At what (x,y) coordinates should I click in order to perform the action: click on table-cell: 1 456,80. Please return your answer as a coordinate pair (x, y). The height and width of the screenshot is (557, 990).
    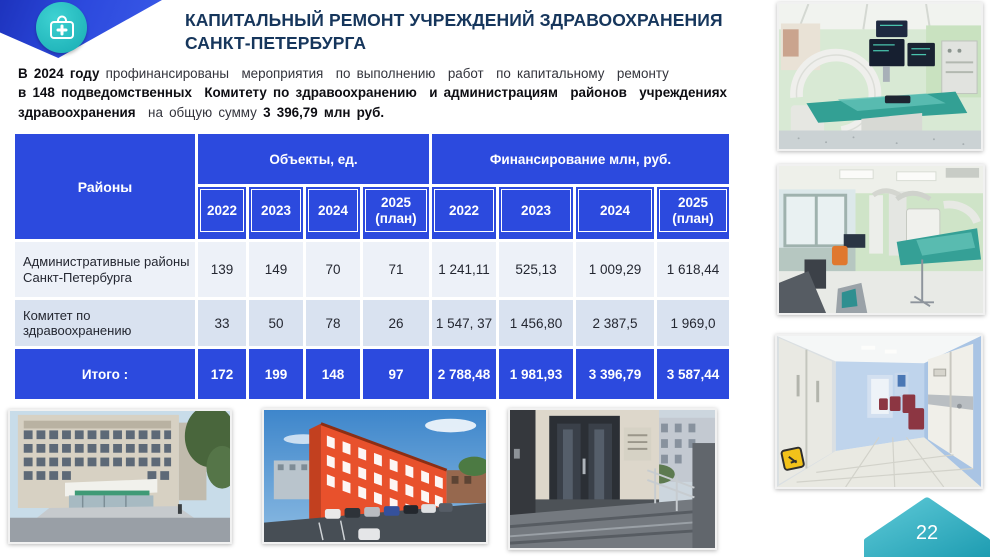
    Looking at the image, I should click on (536, 323).